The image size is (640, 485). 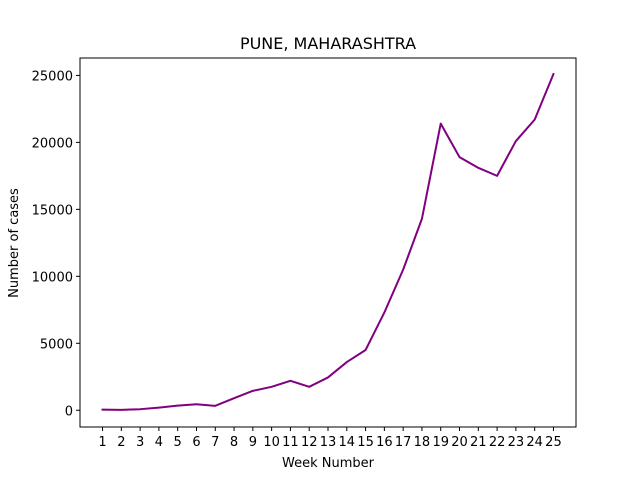 I want to click on x-tick-label: 17, so click(x=403, y=442).